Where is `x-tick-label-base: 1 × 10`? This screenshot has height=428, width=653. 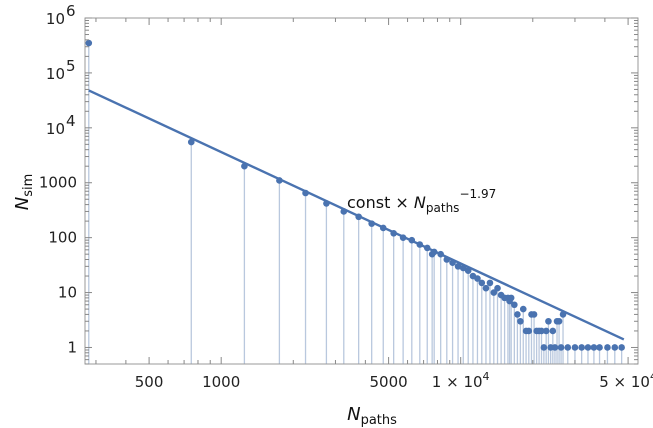 x-tick-label-base: 1 × 10 is located at coordinates (457, 382).